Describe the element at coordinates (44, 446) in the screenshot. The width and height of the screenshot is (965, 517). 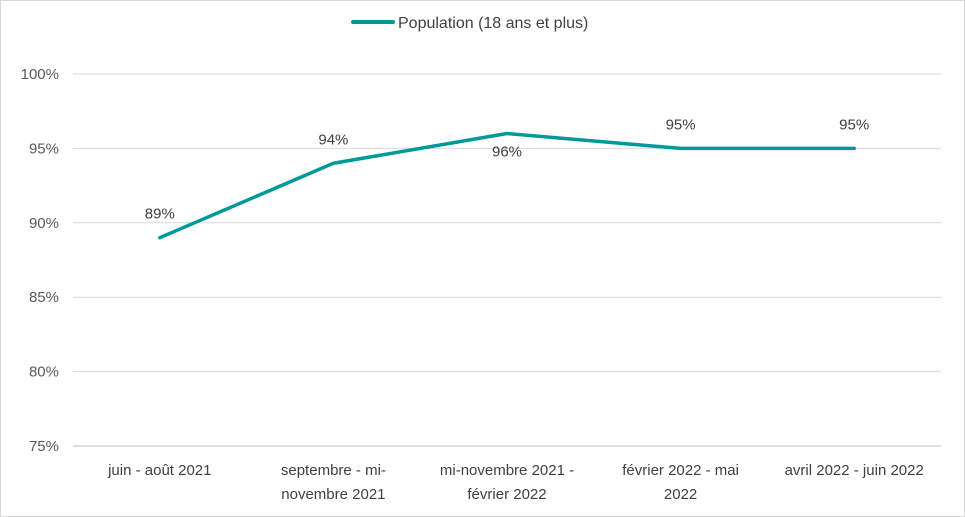
I see `y-tick-label: 75%` at that location.